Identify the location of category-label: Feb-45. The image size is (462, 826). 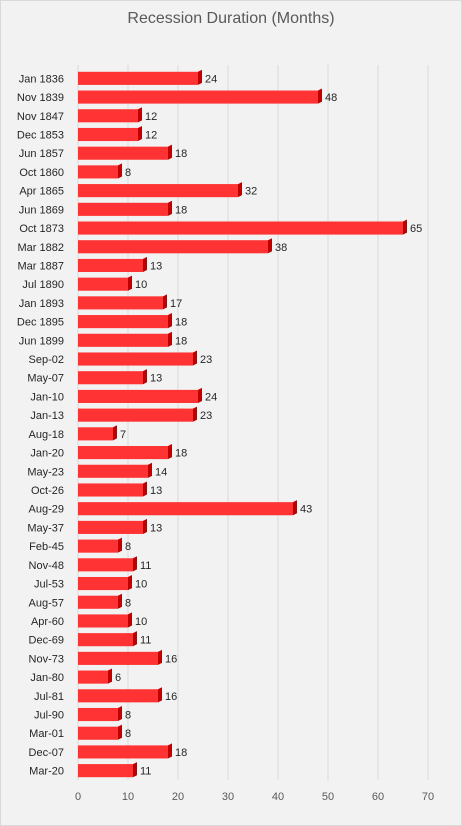
(46, 547).